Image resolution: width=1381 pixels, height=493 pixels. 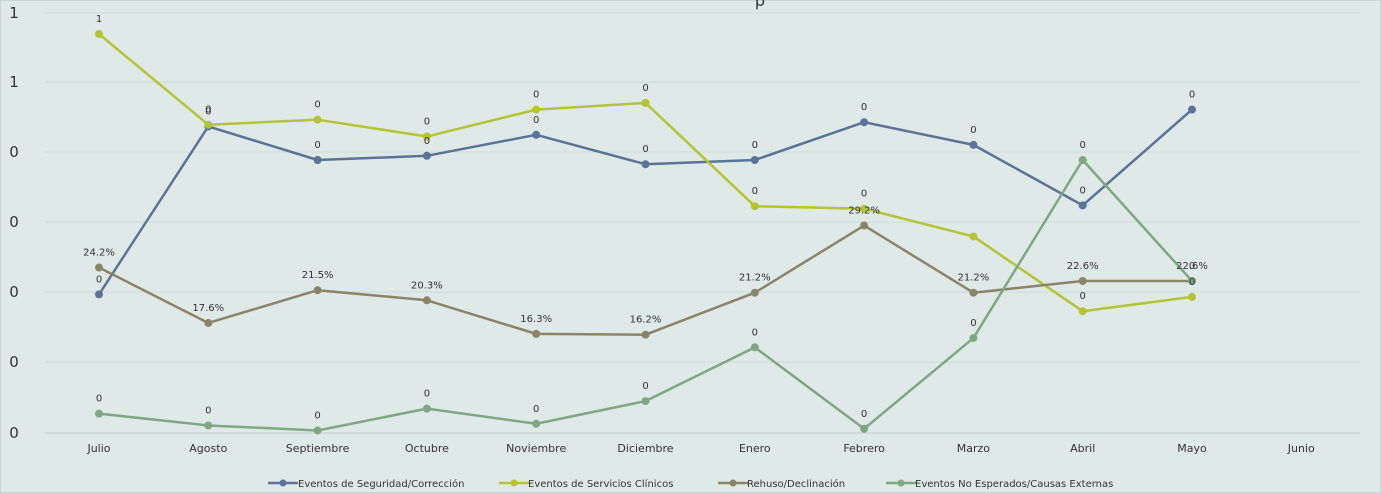 What do you see at coordinates (208, 308) in the screenshot?
I see `data-label: 17.6%` at bounding box center [208, 308].